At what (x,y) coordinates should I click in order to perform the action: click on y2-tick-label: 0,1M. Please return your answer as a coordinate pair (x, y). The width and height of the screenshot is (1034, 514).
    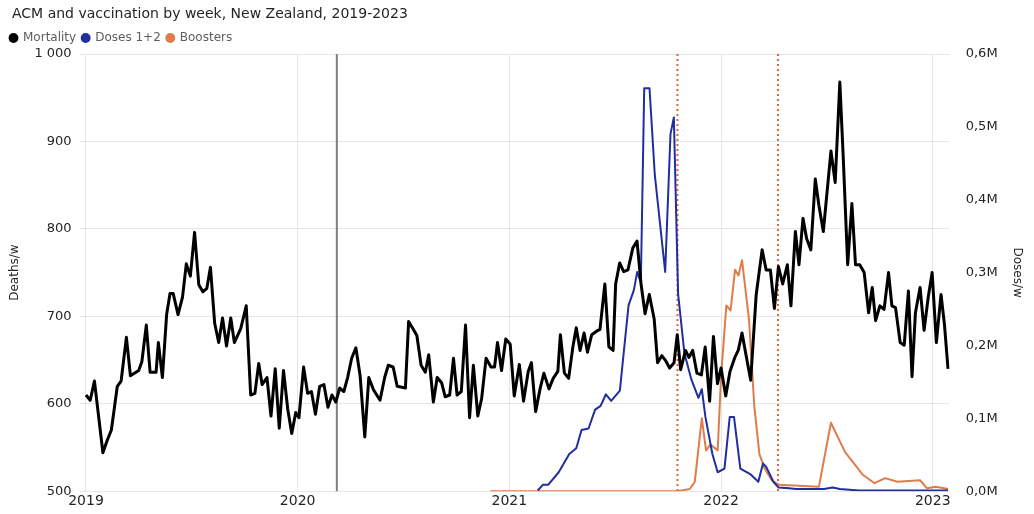
    Looking at the image, I should click on (981, 417).